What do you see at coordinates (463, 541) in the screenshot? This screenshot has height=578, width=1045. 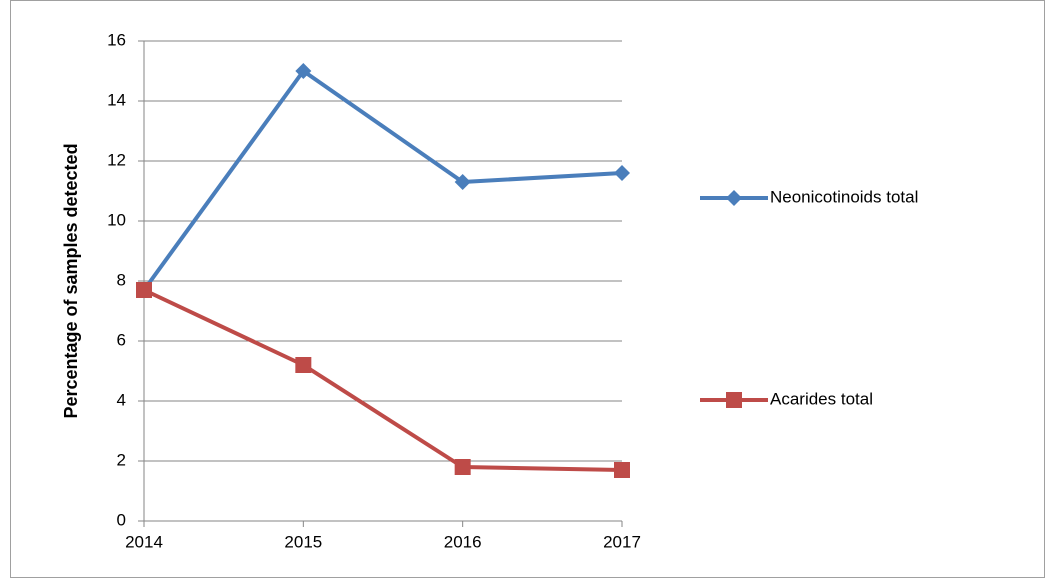 I see `x-tick-label: 2016` at bounding box center [463, 541].